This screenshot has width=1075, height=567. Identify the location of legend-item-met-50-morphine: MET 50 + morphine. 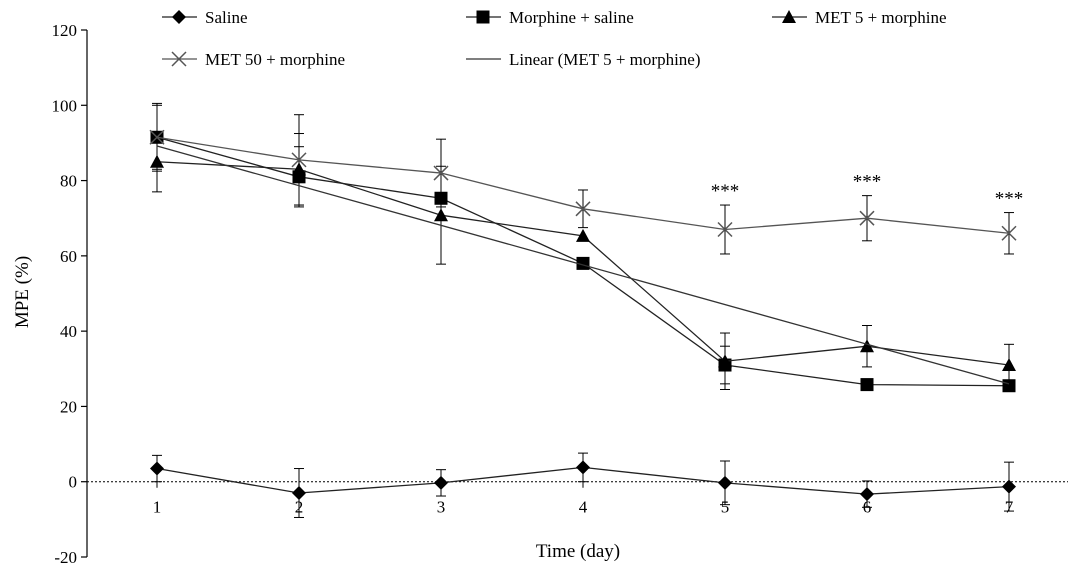
(253, 59).